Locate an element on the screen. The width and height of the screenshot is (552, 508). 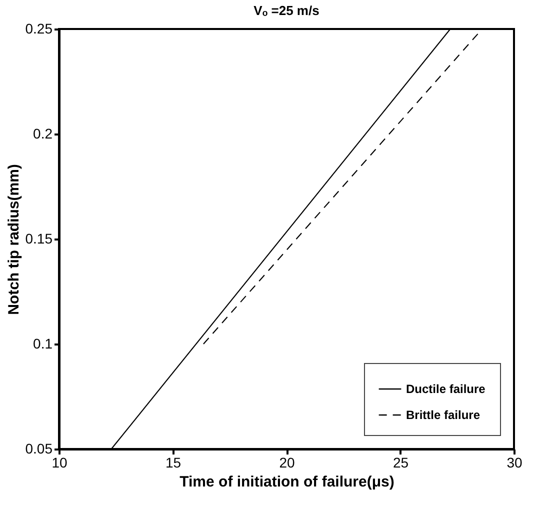
chart-title: Vₒ =25 m/s is located at coordinates (287, 10).